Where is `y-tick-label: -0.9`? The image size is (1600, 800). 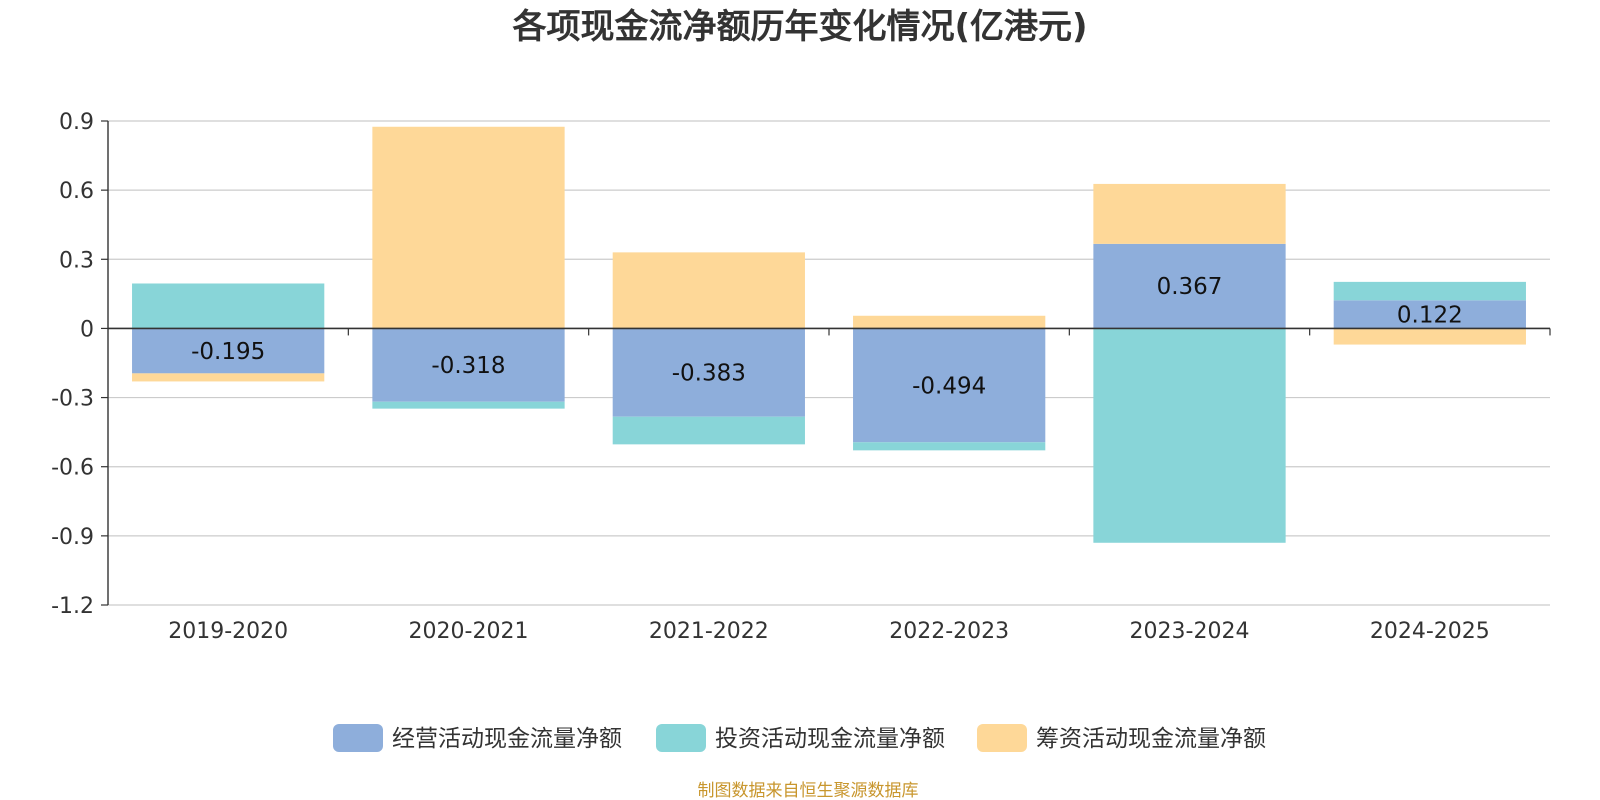 y-tick-label: -0.9 is located at coordinates (72, 537).